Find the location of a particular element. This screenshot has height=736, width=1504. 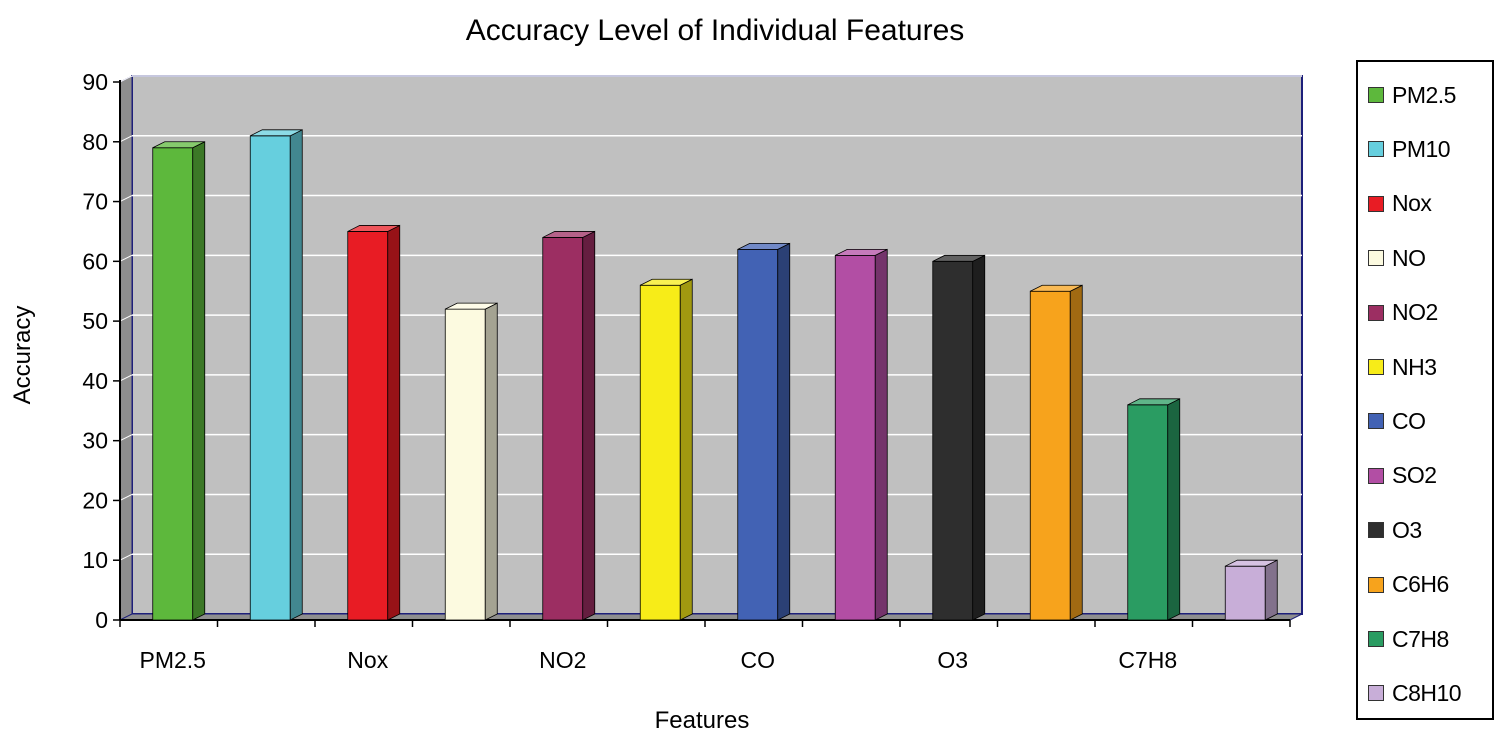

y-tick-label: 60 is located at coordinates (95, 261).